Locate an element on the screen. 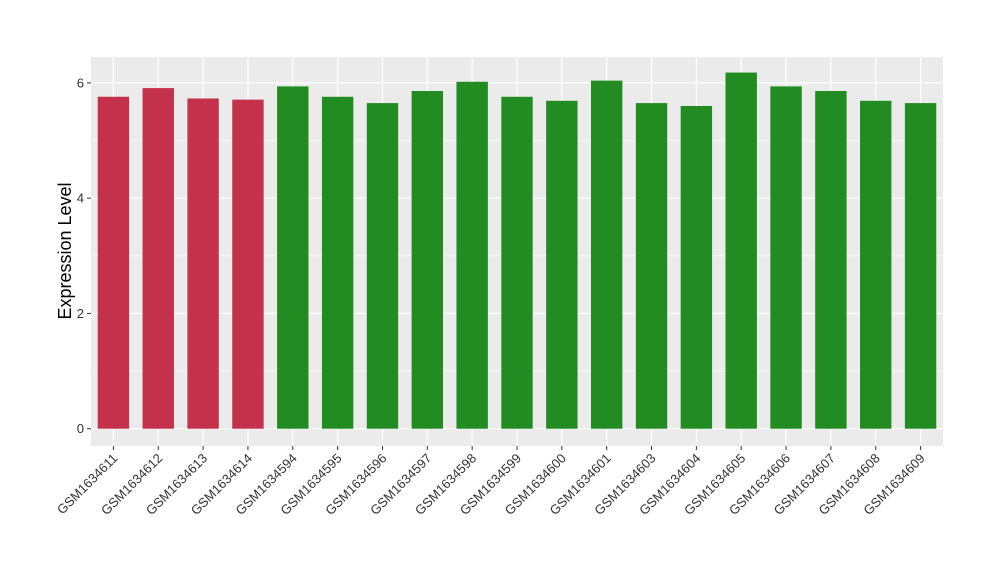 The width and height of the screenshot is (1000, 580). bar-GSM1634608 is located at coordinates (876, 264).